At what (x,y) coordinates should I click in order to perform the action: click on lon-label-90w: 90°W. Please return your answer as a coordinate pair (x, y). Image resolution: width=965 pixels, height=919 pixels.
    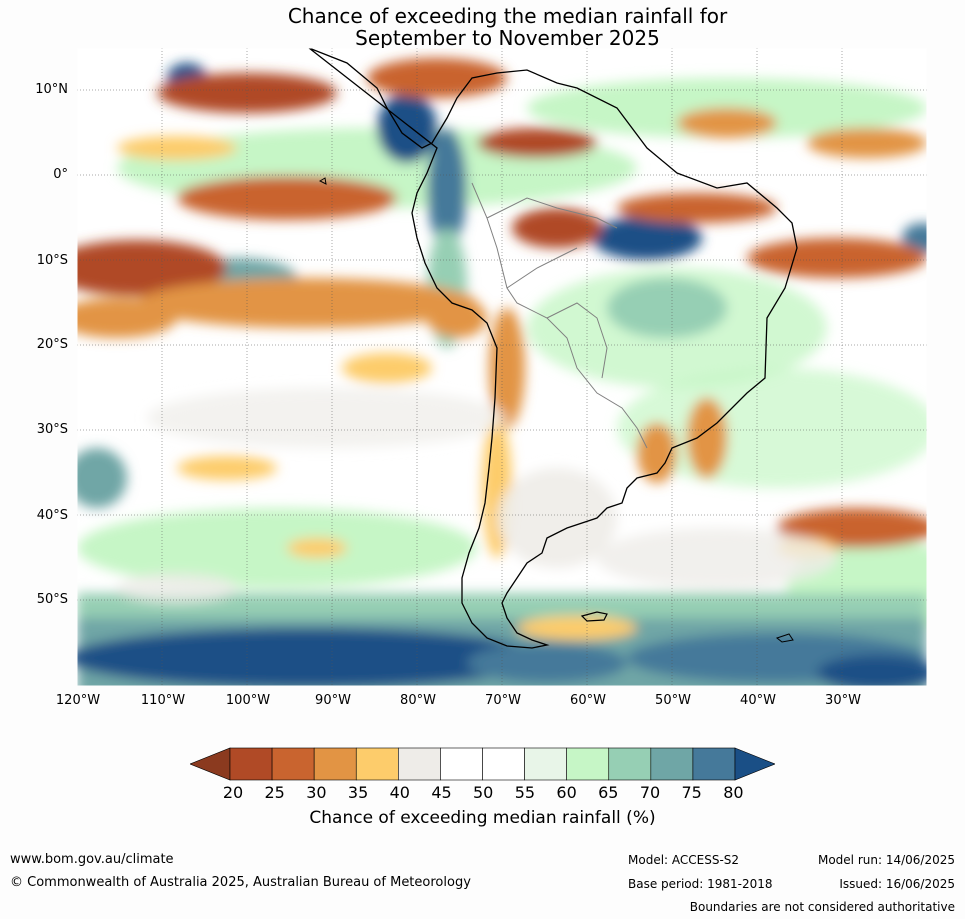
    Looking at the image, I should click on (333, 700).